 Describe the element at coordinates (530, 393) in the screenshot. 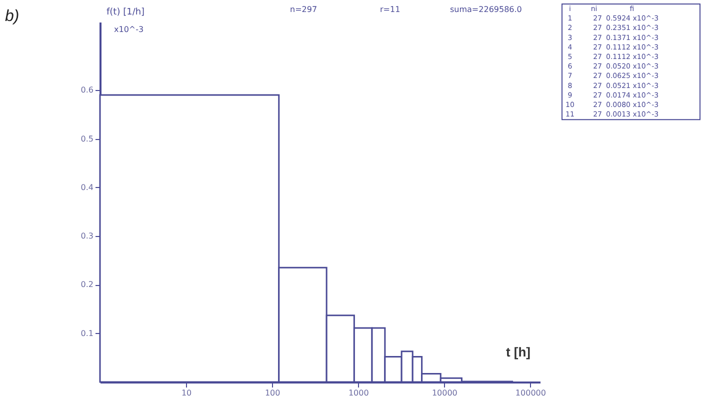

I see `x-tick-label: 100000` at that location.